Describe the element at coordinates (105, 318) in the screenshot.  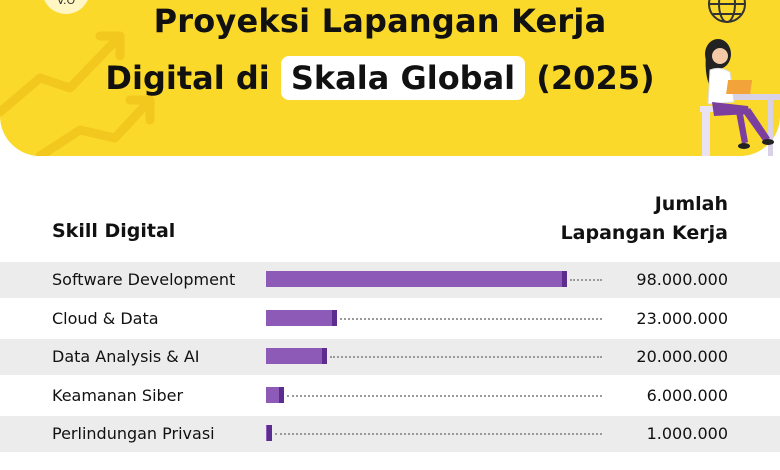
I see `bar-label: Cloud & Data` at that location.